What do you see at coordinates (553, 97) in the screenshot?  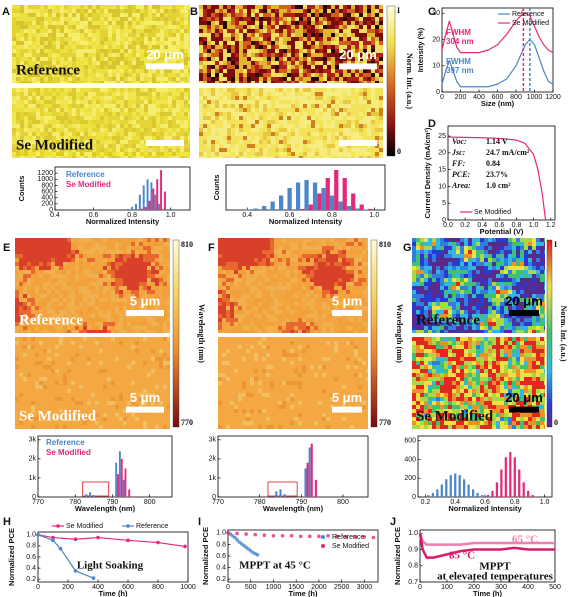 I see `x-tick-label: 1200` at bounding box center [553, 97].